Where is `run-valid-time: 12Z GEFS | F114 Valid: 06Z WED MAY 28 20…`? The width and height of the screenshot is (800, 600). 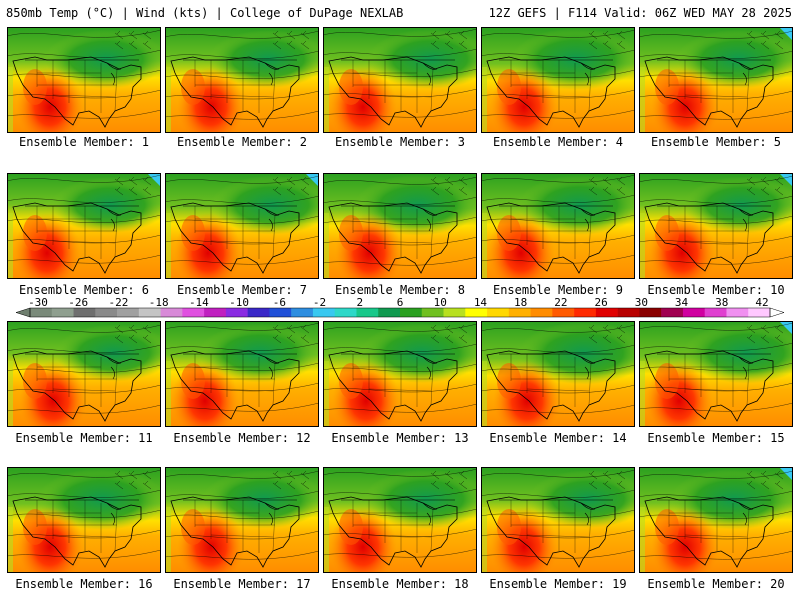 run-valid-time: 12Z GEFS | F114 Valid: 06Z WED MAY 28 20… is located at coordinates (640, 13).